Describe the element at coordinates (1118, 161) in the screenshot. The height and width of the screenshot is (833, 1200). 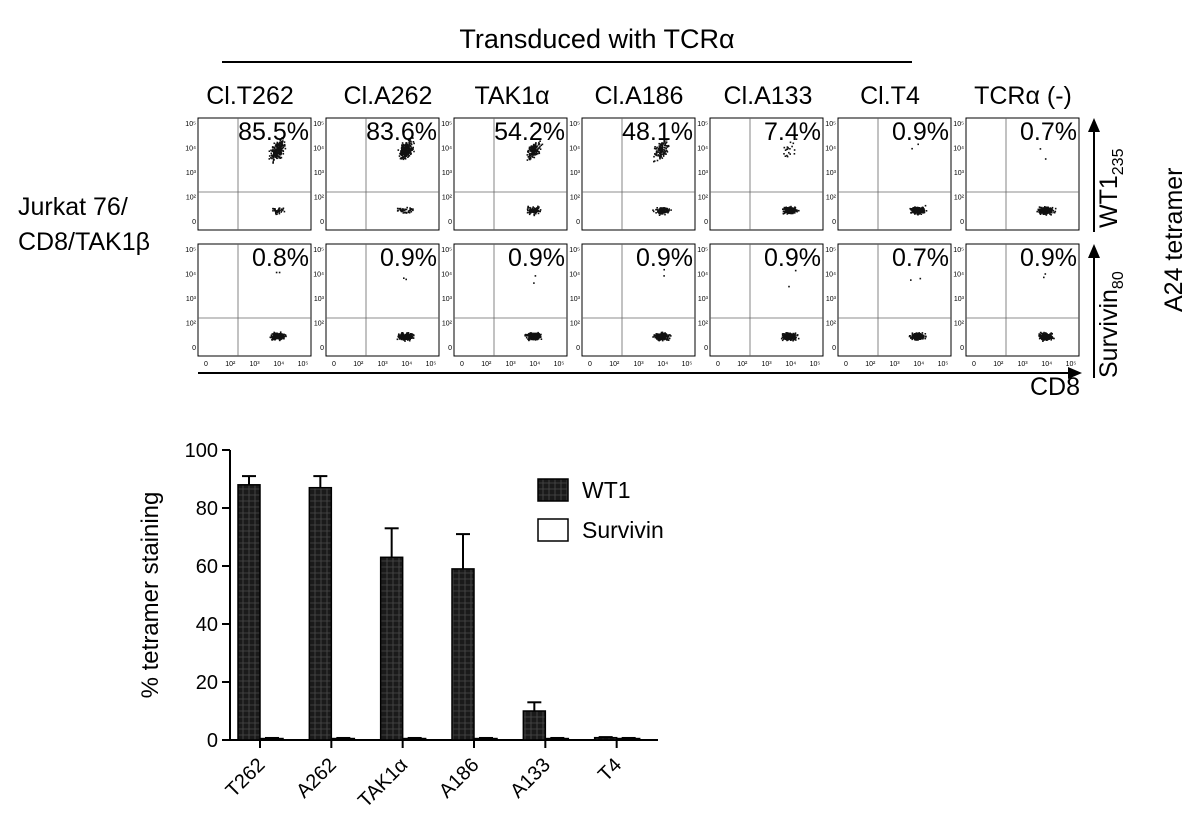
I see `row1-label-sub: 235` at that location.